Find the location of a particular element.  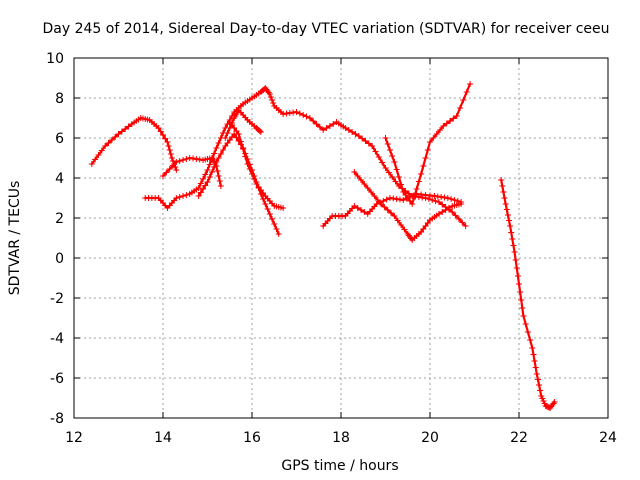

y-tick-label: 4 is located at coordinates (59, 179).